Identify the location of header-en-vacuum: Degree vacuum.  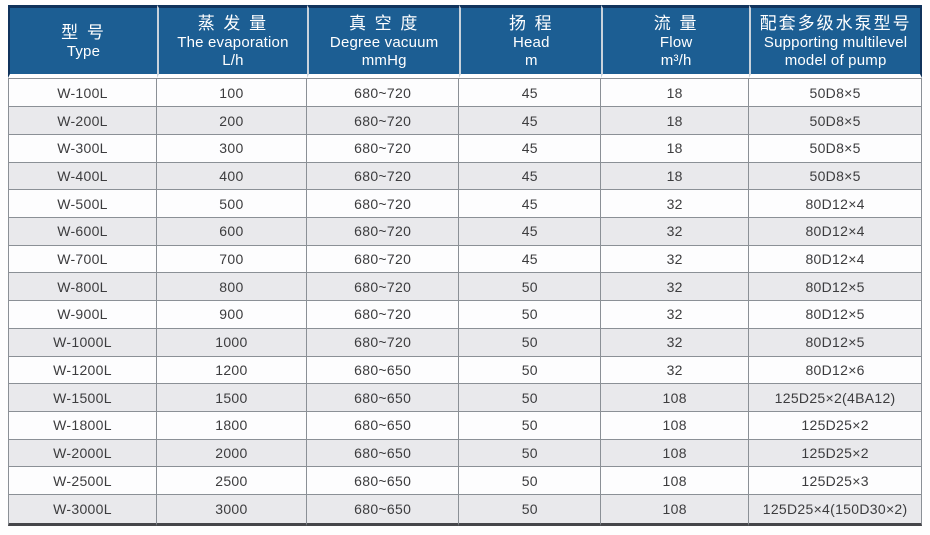
(384, 43).